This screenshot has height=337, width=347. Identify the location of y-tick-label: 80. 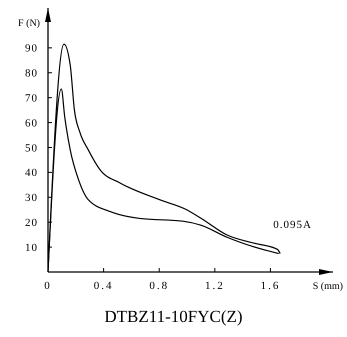
(31, 74).